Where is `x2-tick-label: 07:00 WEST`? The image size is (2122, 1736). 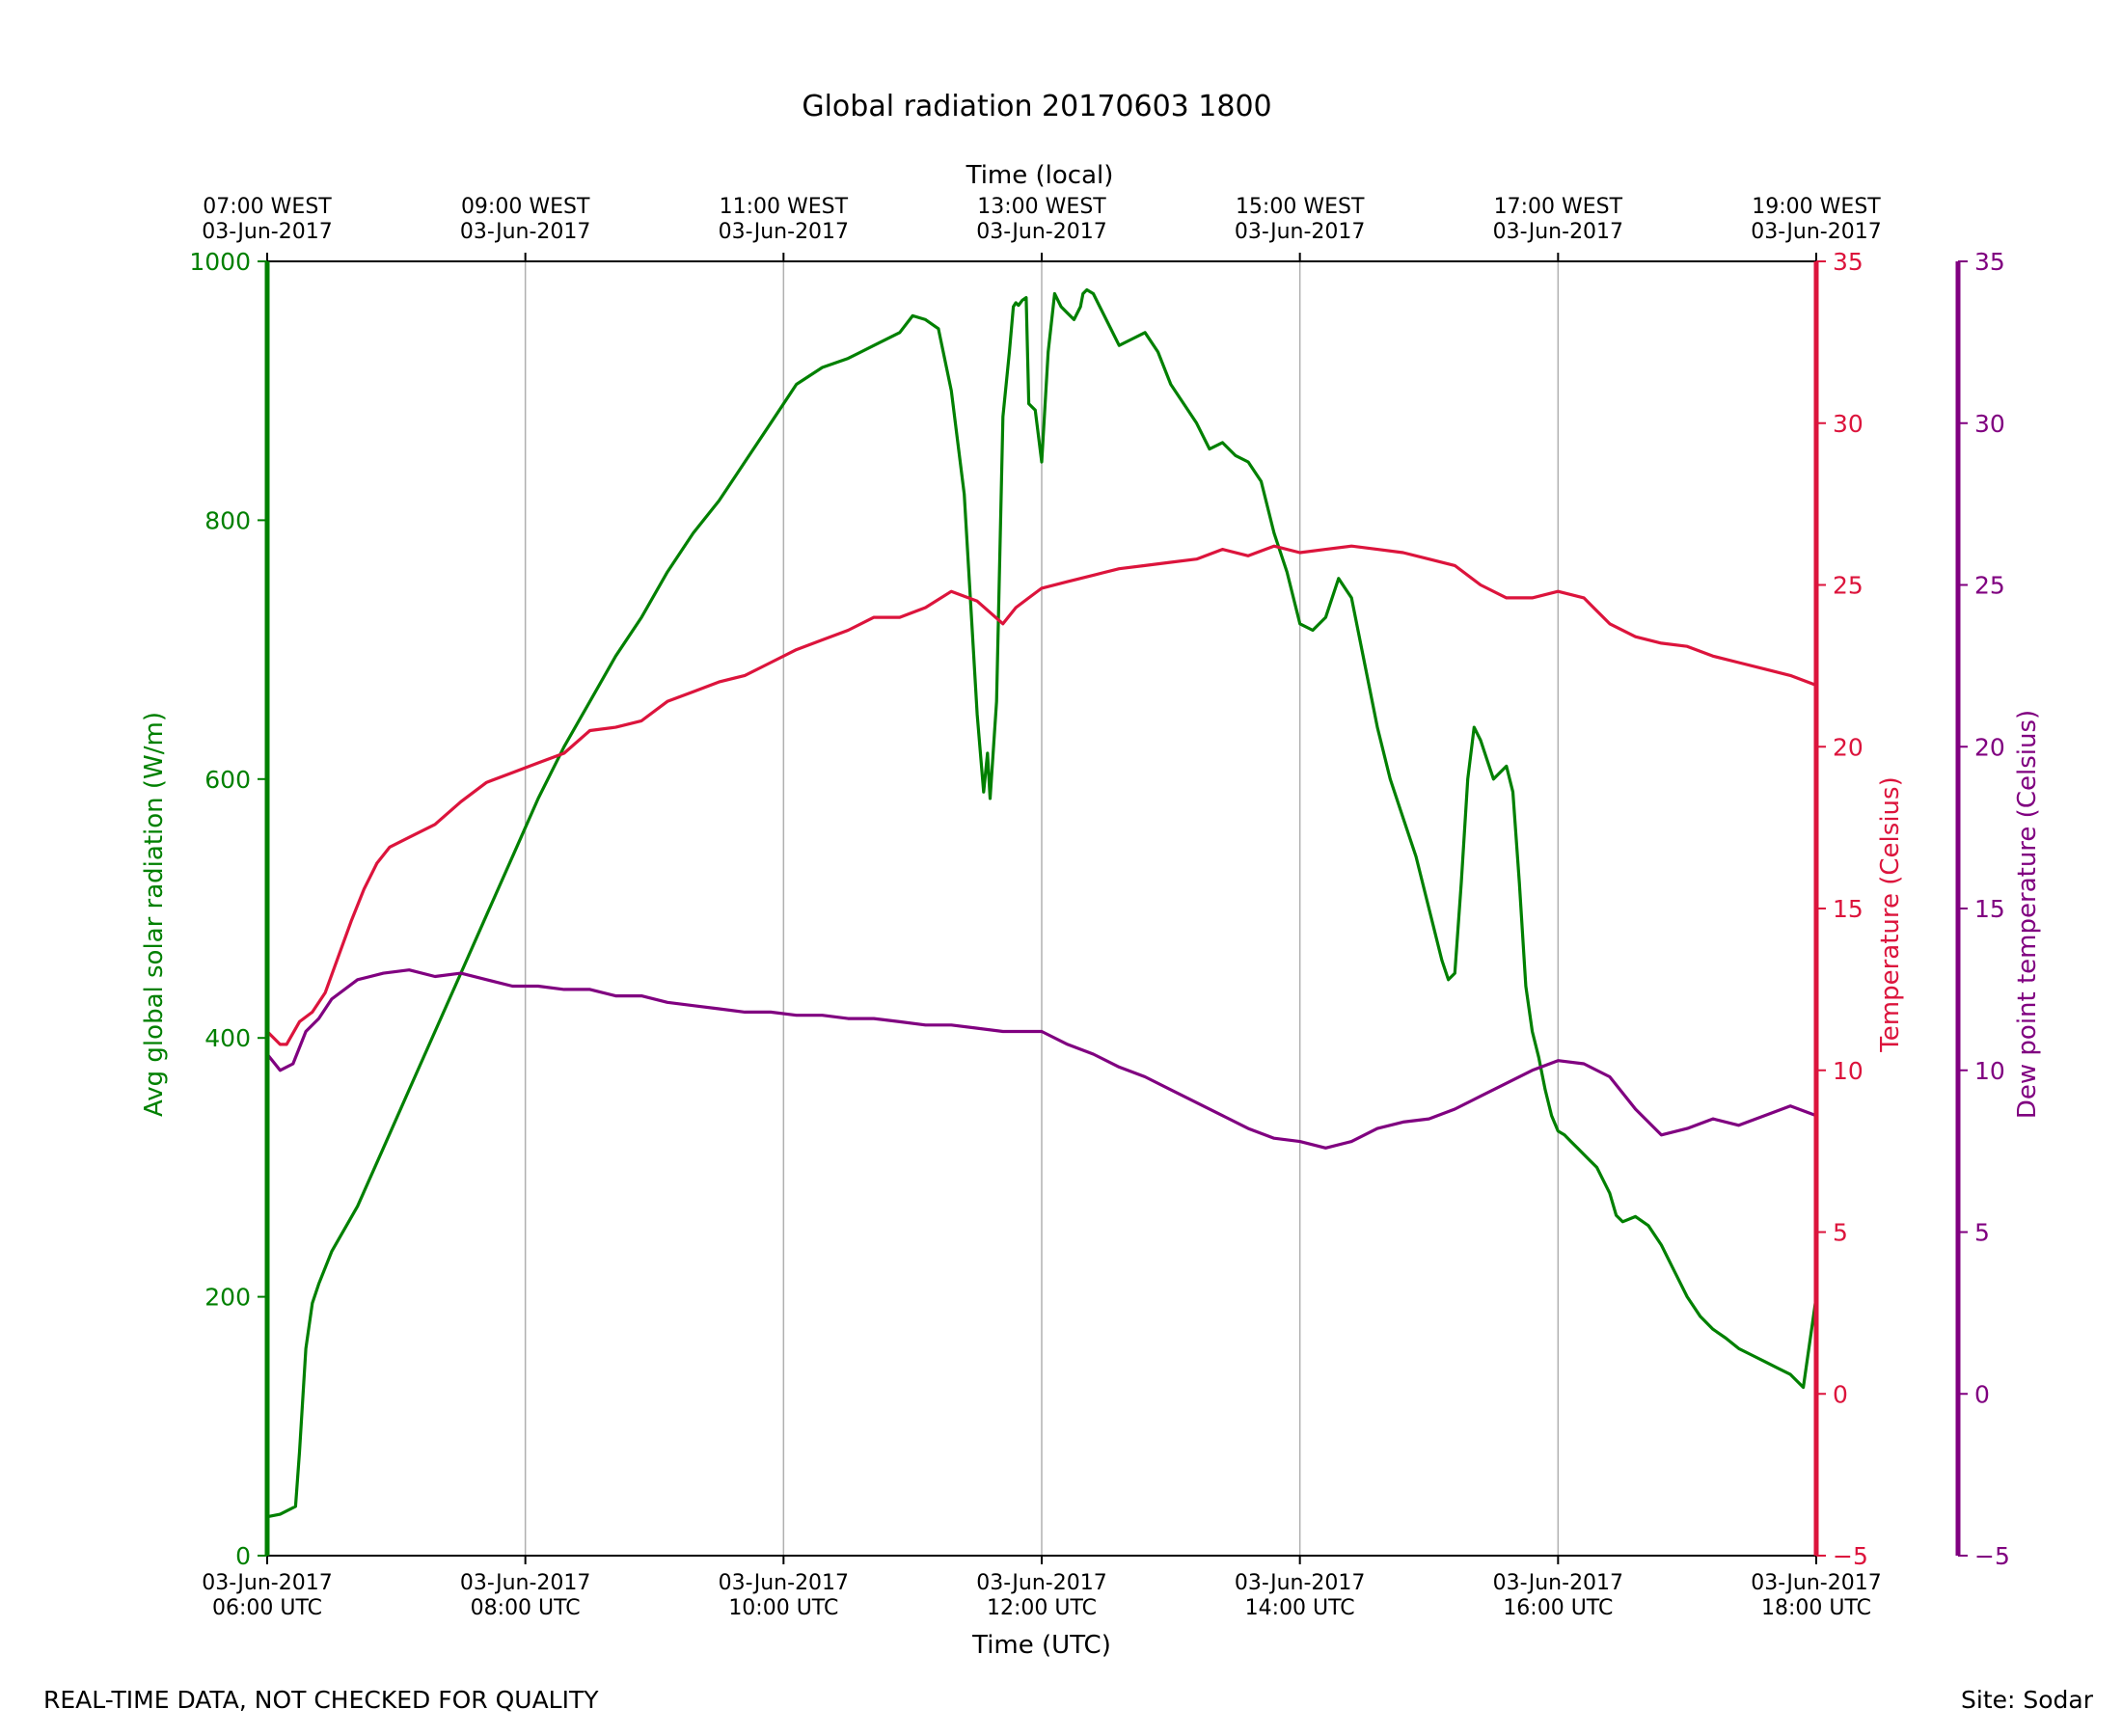 x2-tick-label: 07:00 WEST is located at coordinates (268, 207).